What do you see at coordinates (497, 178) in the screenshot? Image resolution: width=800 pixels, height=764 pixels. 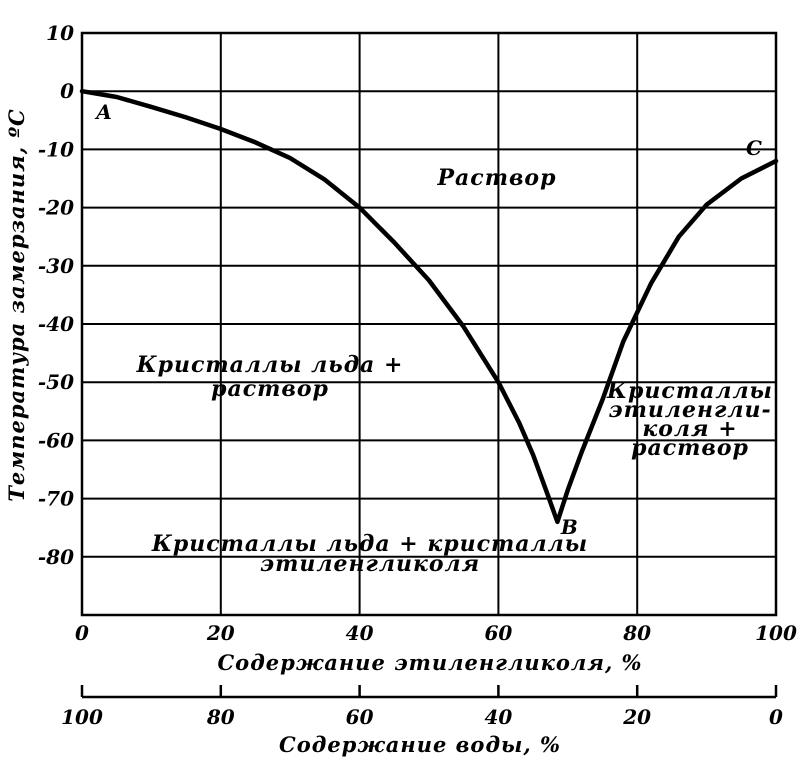 I see `annotation-solution: Раствор` at bounding box center [497, 178].